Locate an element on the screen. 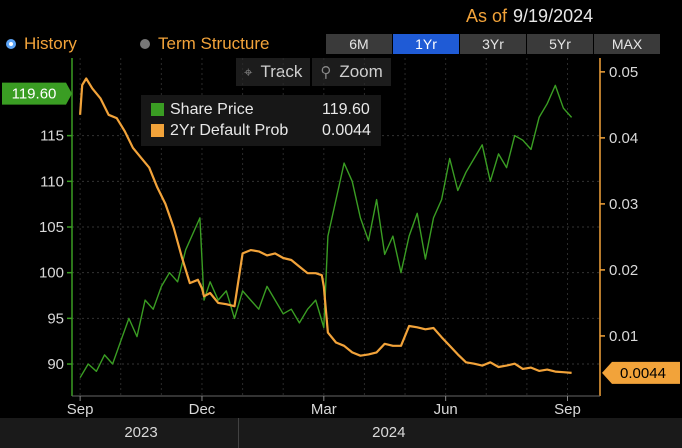 This screenshot has height=448, width=682. legend-value: 0.0044 is located at coordinates (346, 130).